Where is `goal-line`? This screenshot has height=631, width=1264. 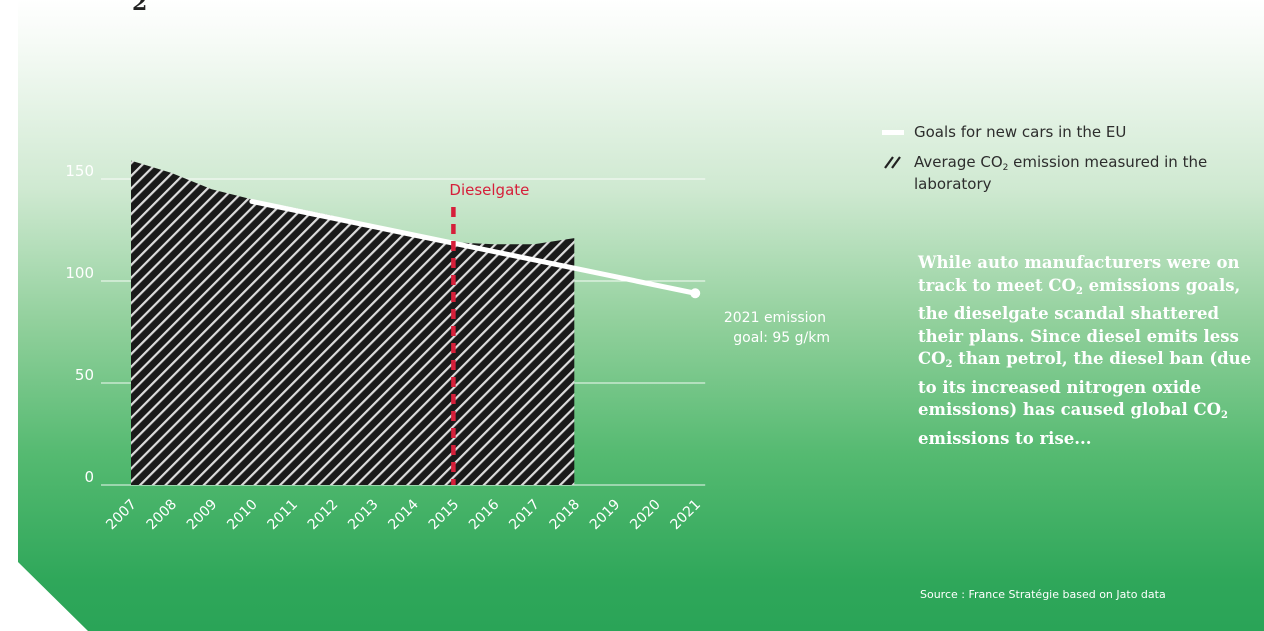 goal-line is located at coordinates (473, 247).